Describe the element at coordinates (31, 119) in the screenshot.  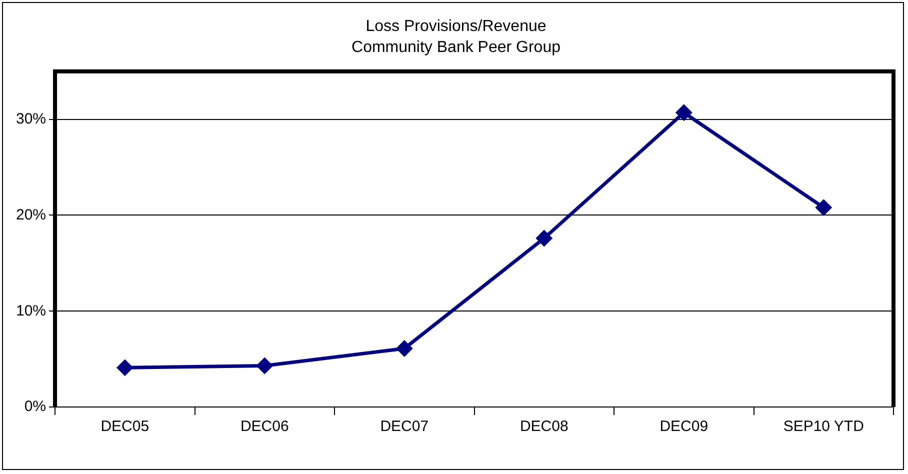
I see `y-tick-label: 30%` at that location.